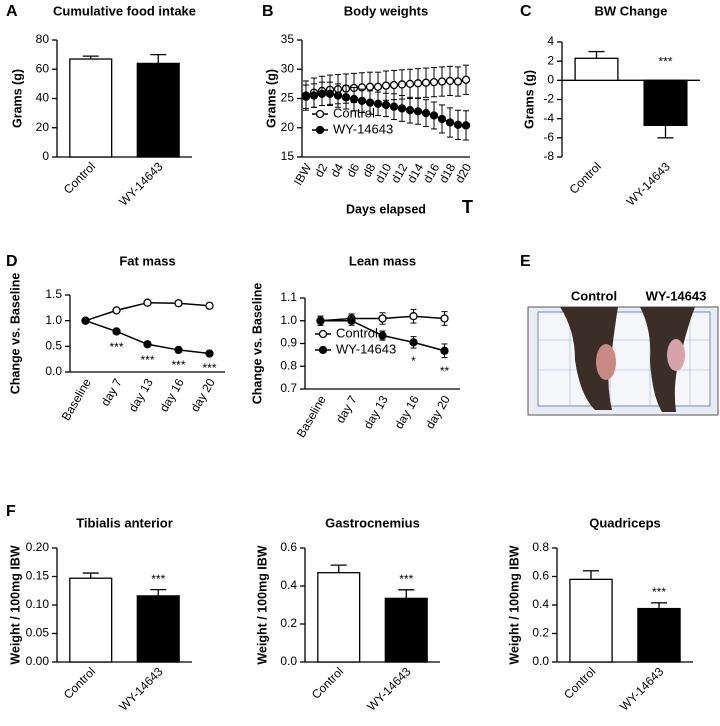 This screenshot has height=726, width=720. I want to click on chart-title: Body weights, so click(386, 10).